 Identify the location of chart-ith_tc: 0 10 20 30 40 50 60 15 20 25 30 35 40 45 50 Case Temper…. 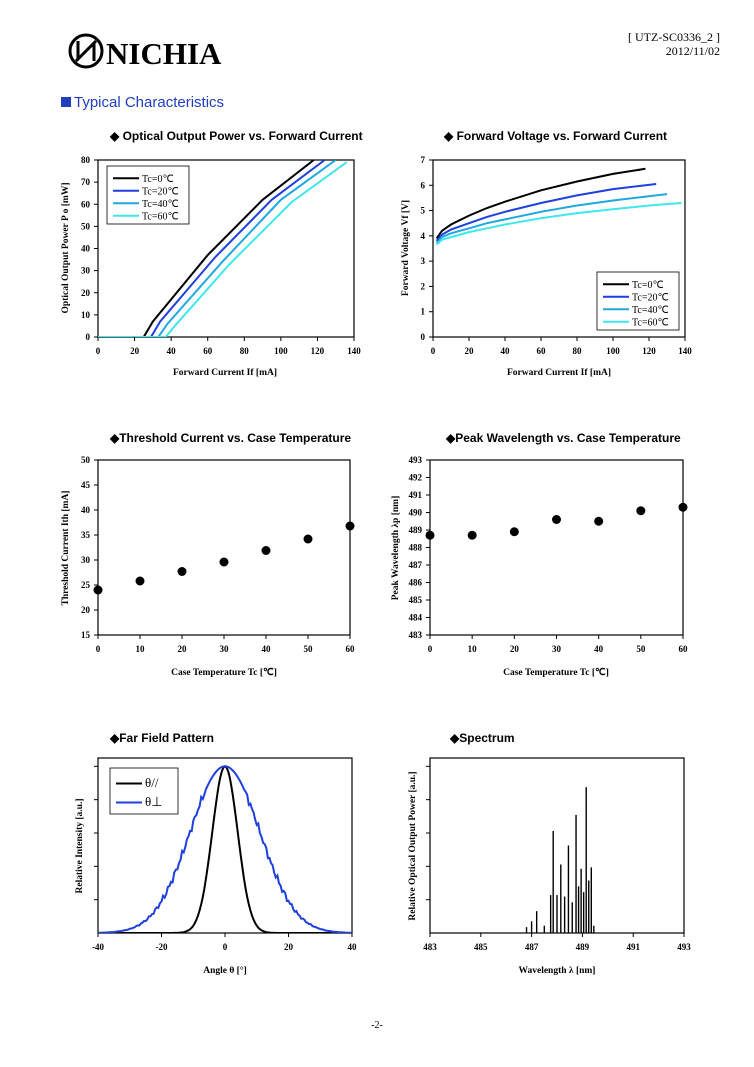
(208, 566).